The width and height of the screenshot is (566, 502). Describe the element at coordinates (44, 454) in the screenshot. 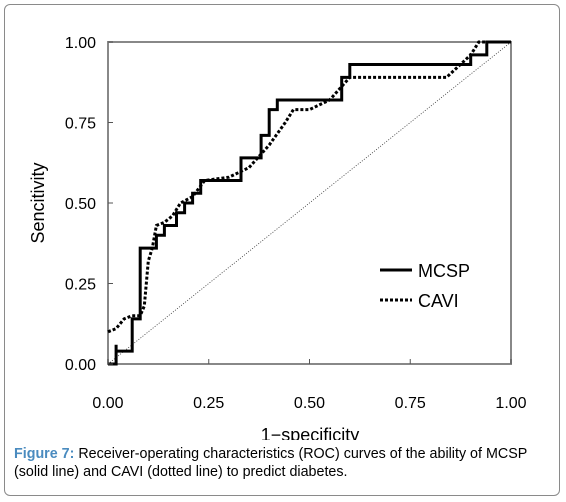

I see `caption-lead: Figure 7:` at that location.